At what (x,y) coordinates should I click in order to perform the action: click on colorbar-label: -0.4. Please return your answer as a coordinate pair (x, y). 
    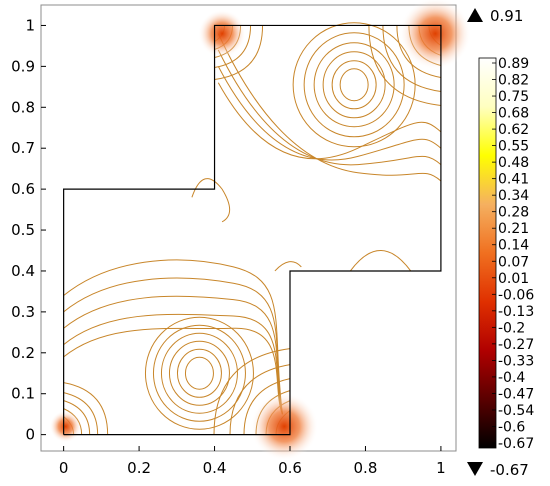
    Looking at the image, I should click on (511, 378).